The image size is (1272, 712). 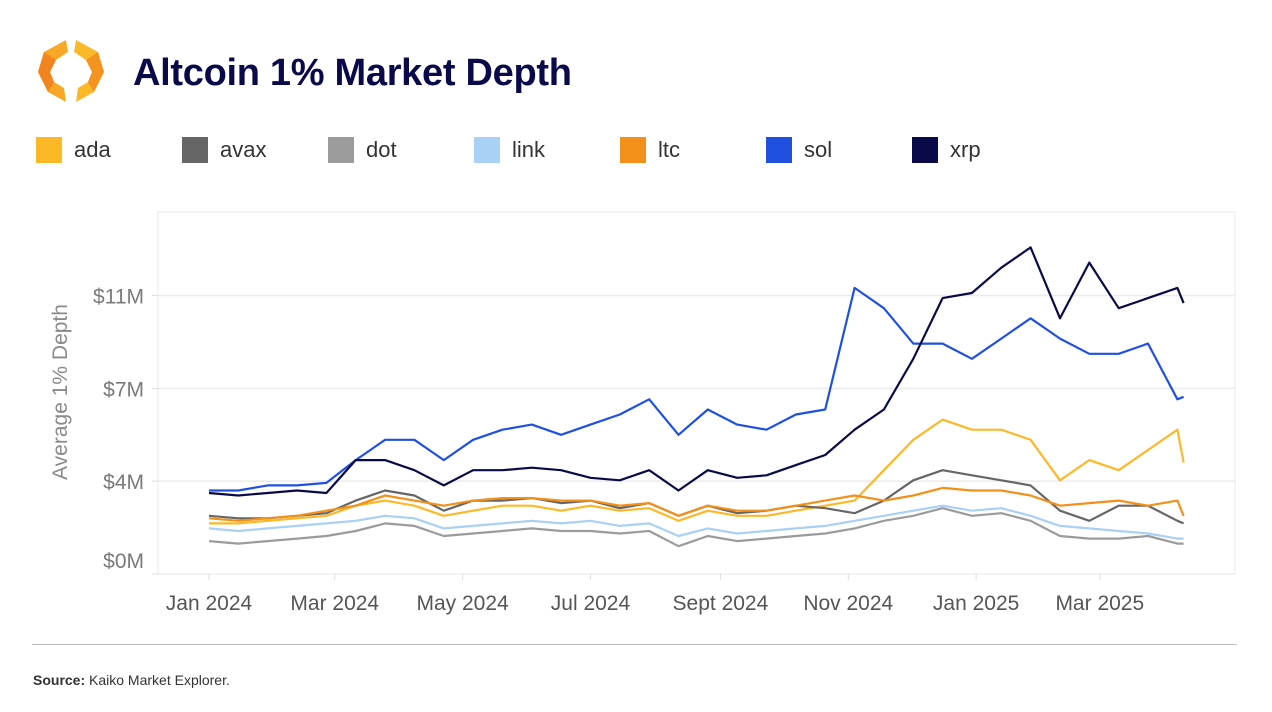 I want to click on source-note: Source: Kaiko Market Explorer., so click(x=131, y=680).